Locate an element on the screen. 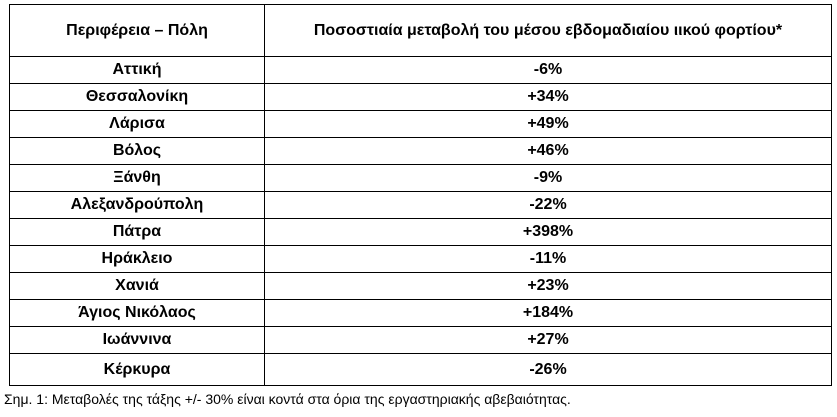  change-cell: -11% is located at coordinates (548, 259).